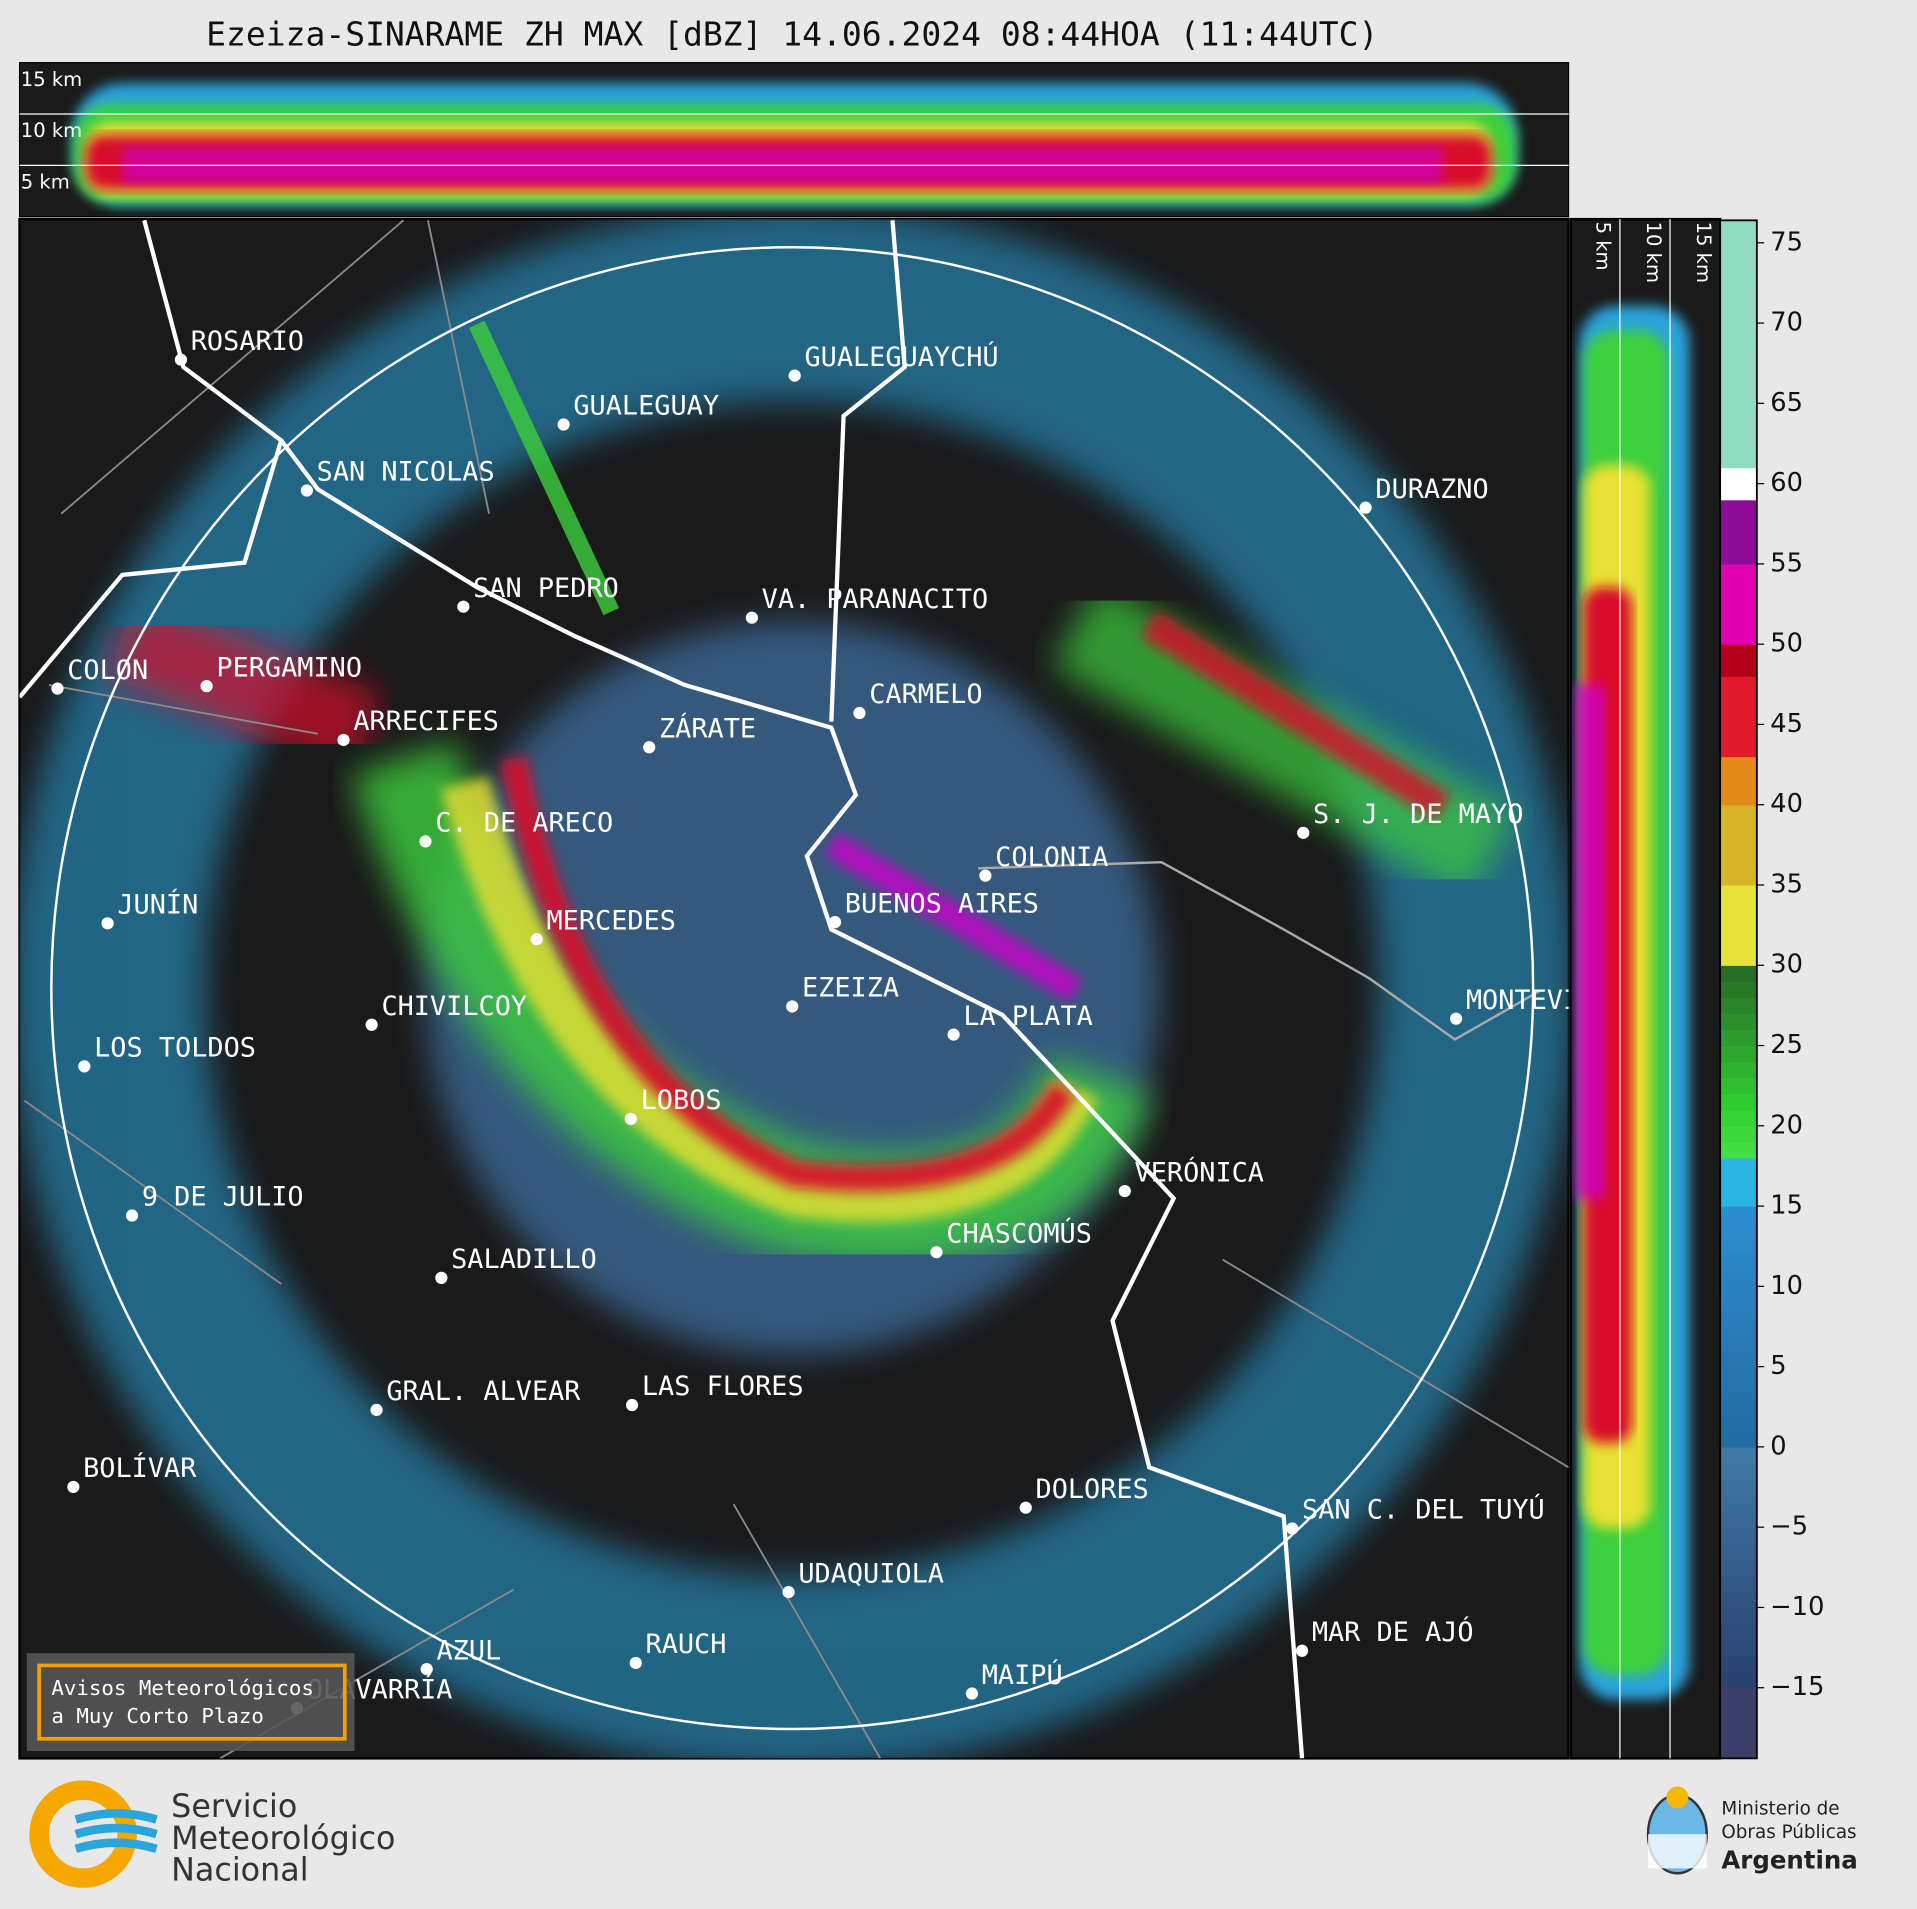 Image resolution: width=1917 pixels, height=1909 pixels. What do you see at coordinates (524, 823) in the screenshot?
I see `city-label: C. DE ARECO` at bounding box center [524, 823].